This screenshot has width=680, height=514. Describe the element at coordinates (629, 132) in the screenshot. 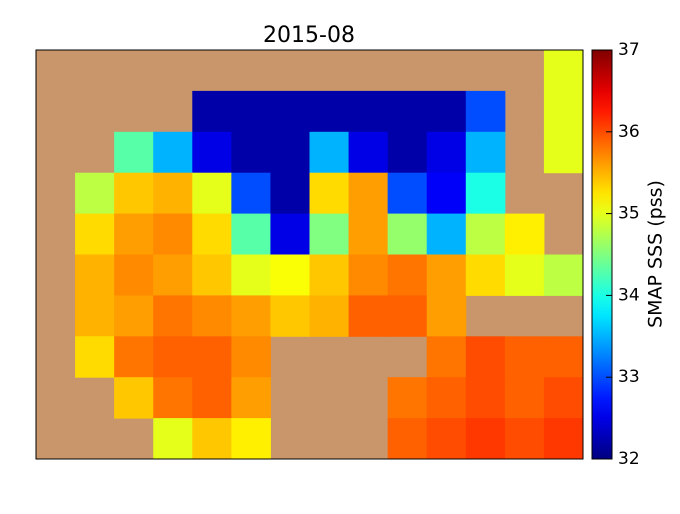

I see `colorbar-tick-label: 36` at that location.